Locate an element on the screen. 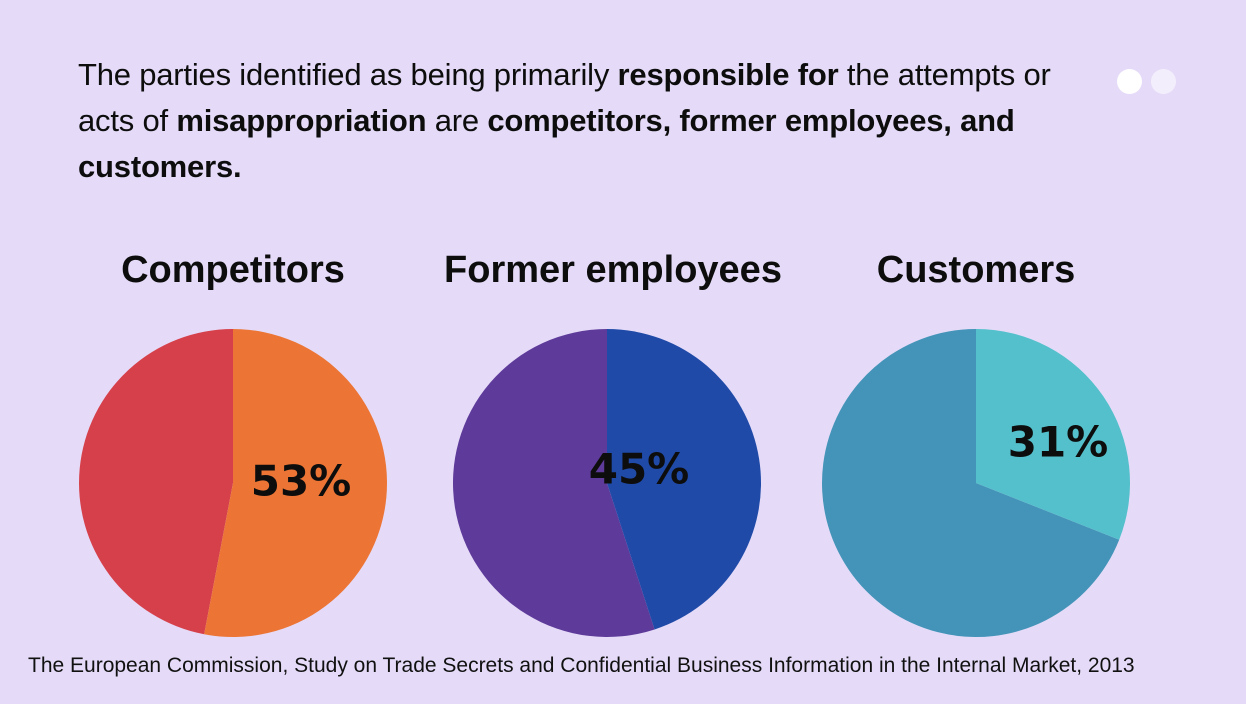 This screenshot has height=704, width=1246. pie-slice-customers-rest is located at coordinates (971, 483).